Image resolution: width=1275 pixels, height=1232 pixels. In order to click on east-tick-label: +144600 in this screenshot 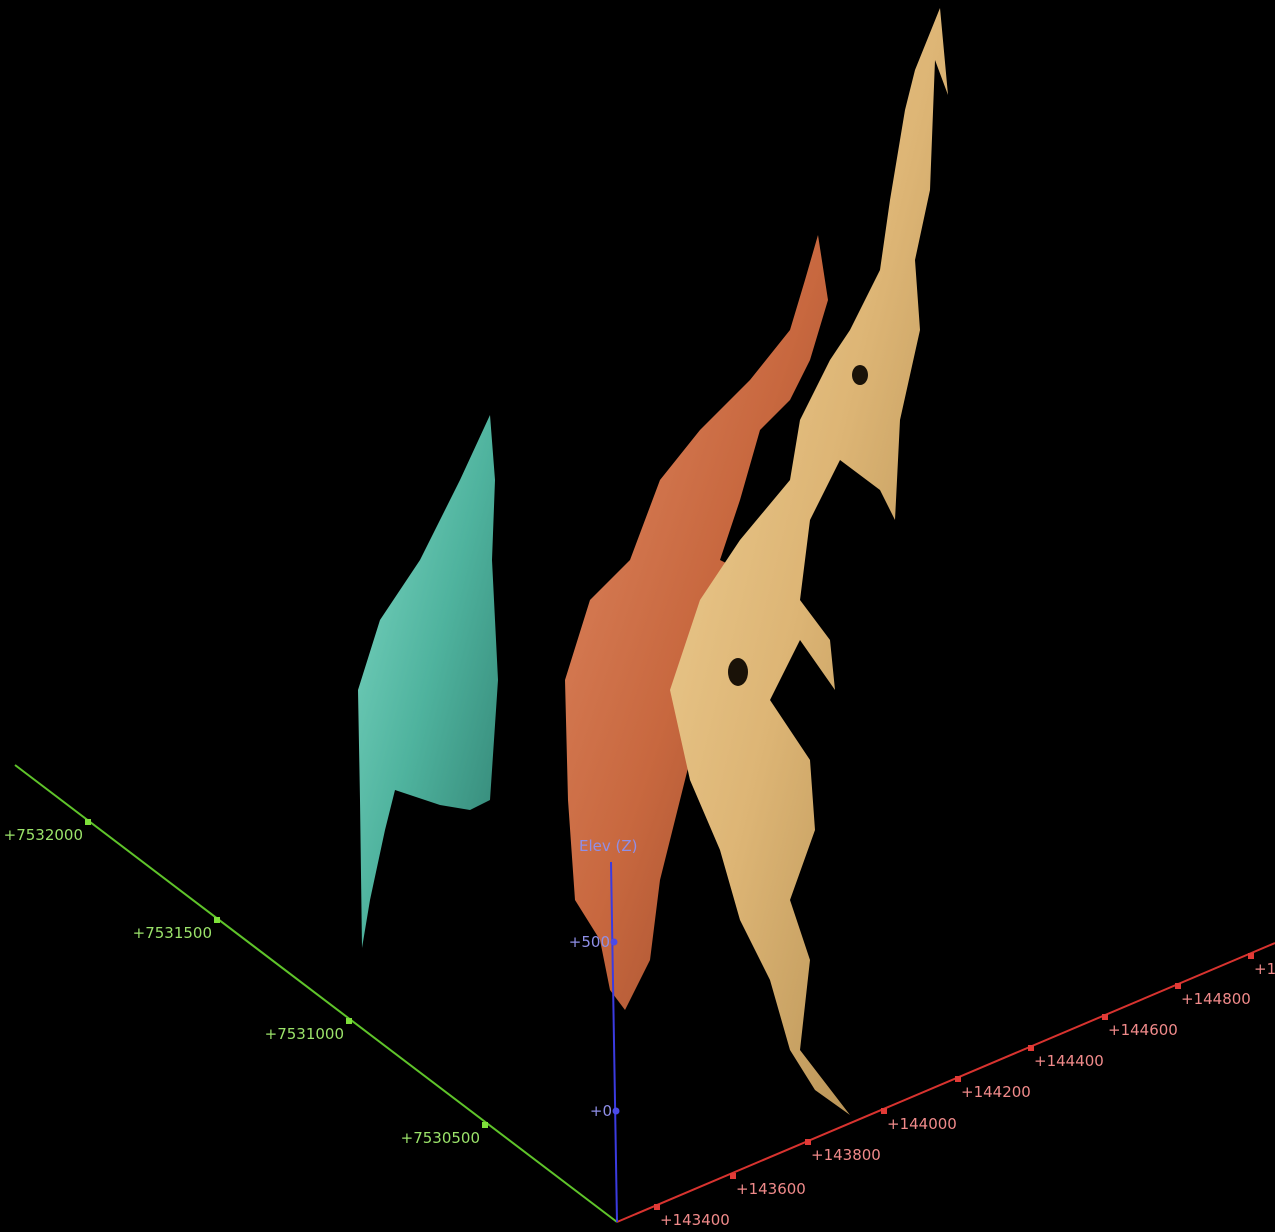, I will do `click(1143, 1030)`.